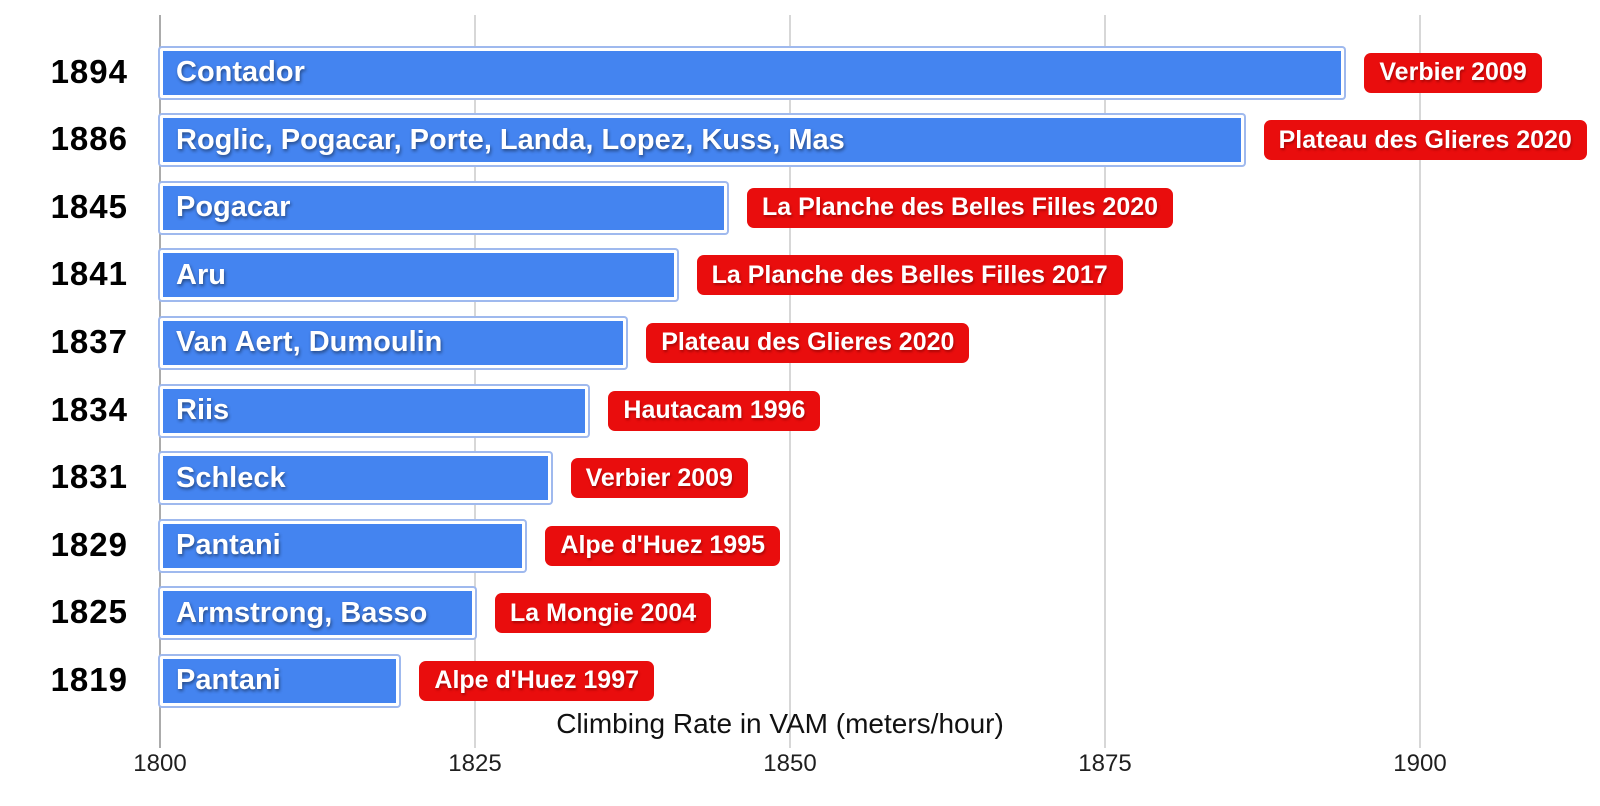 This screenshot has height=806, width=1600. What do you see at coordinates (752, 72) in the screenshot?
I see `bar: Contador` at bounding box center [752, 72].